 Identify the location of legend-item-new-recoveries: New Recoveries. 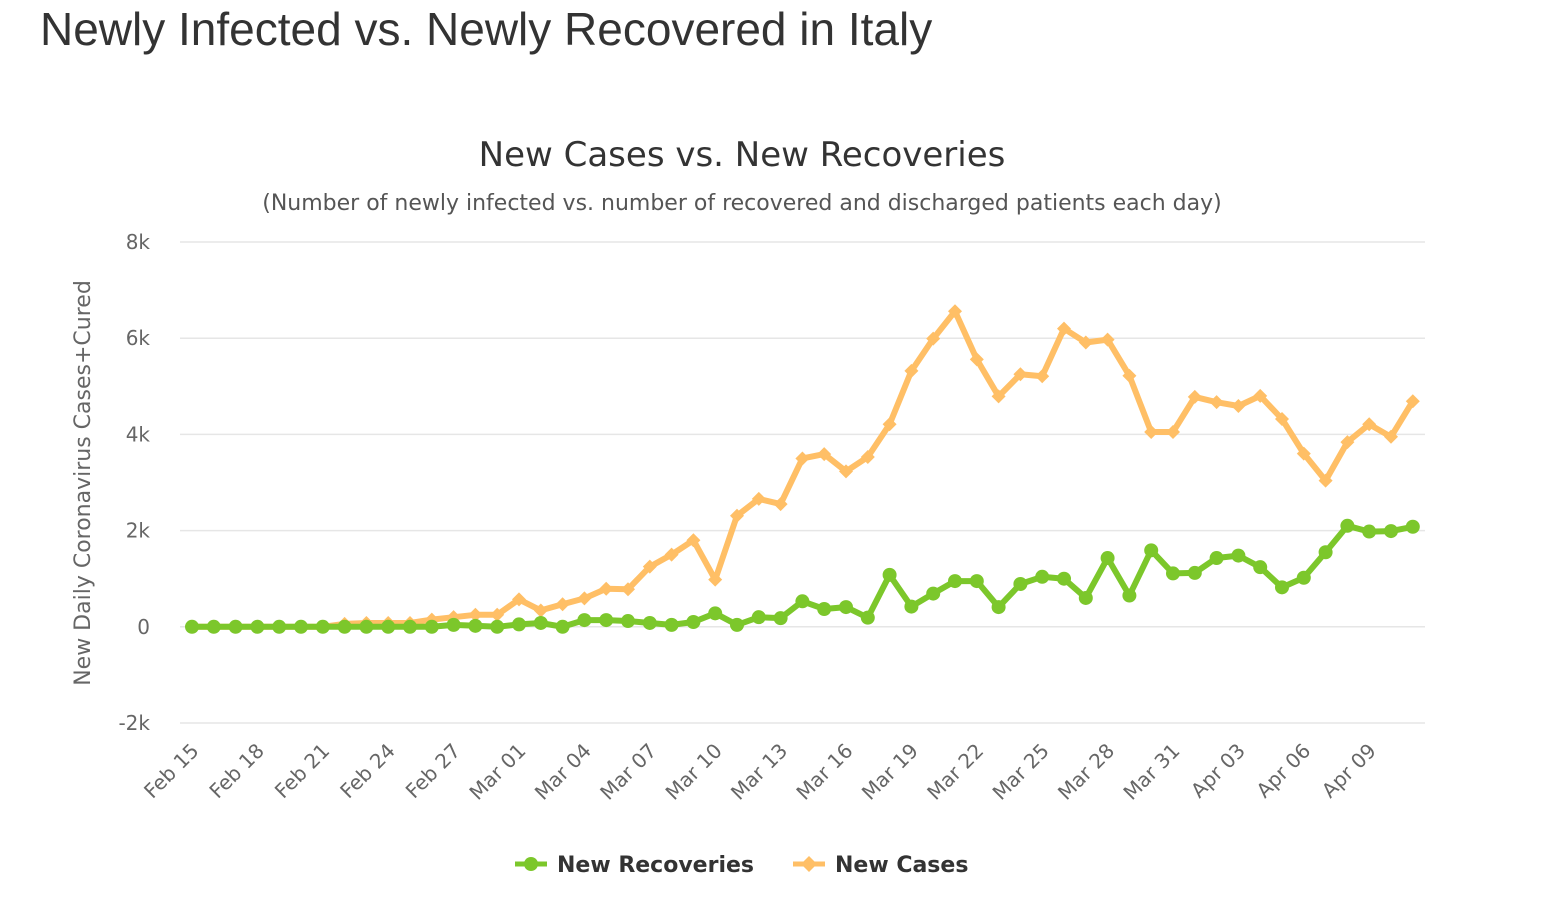
(634, 865).